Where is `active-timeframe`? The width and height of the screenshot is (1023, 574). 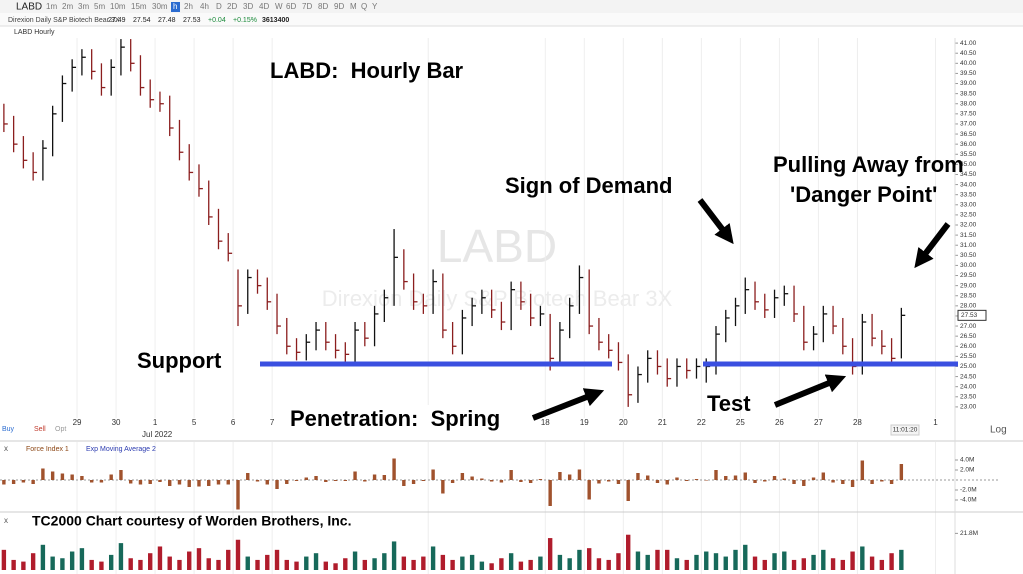
active-timeframe is located at coordinates (175, 7).